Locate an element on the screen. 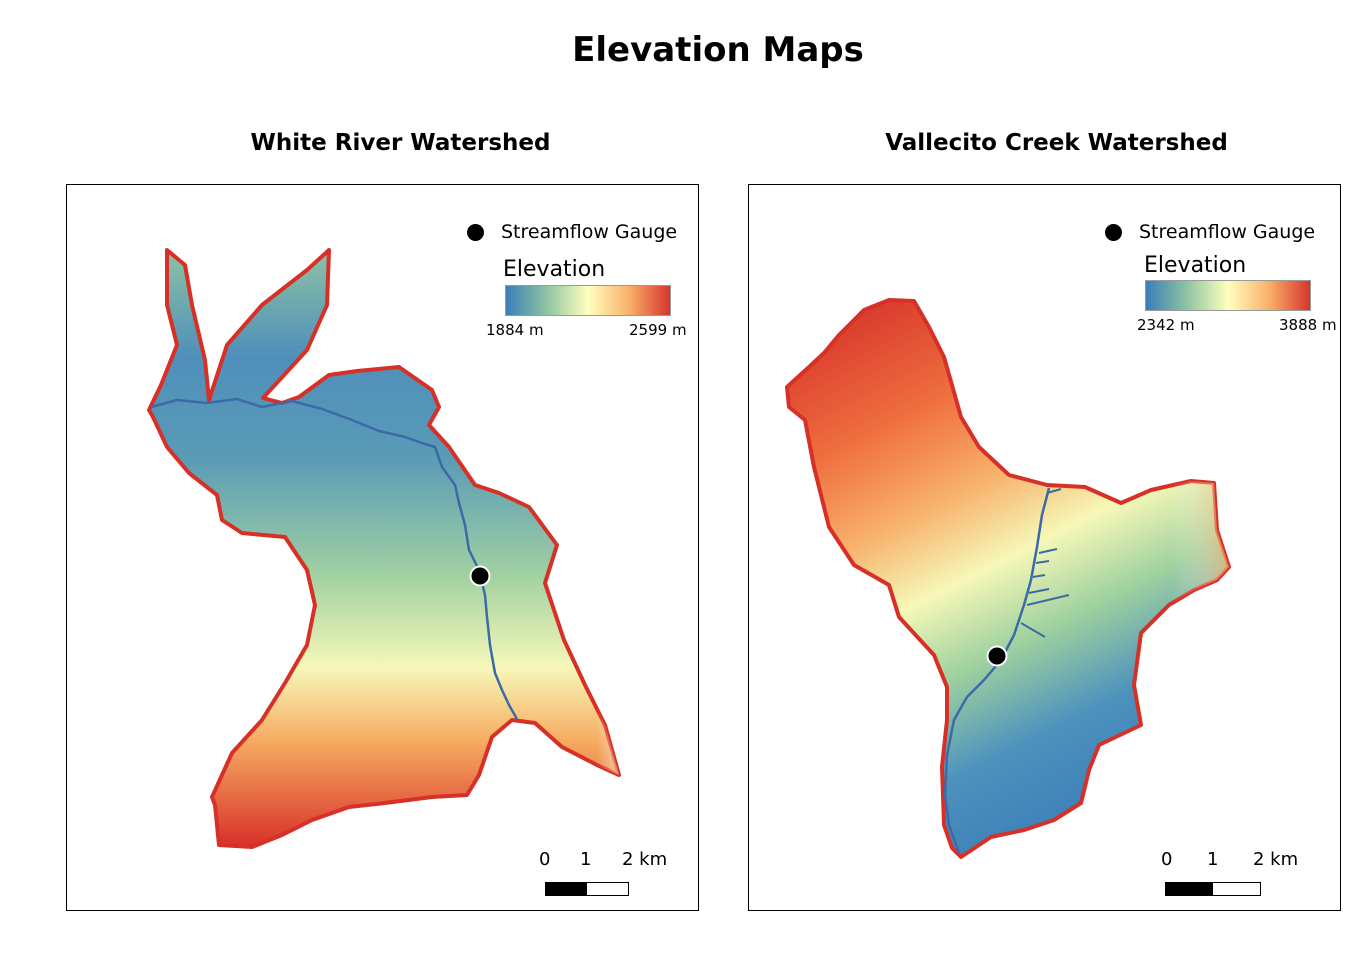 The image size is (1372, 956). elevation-min-label: 2342 m is located at coordinates (1166, 325).